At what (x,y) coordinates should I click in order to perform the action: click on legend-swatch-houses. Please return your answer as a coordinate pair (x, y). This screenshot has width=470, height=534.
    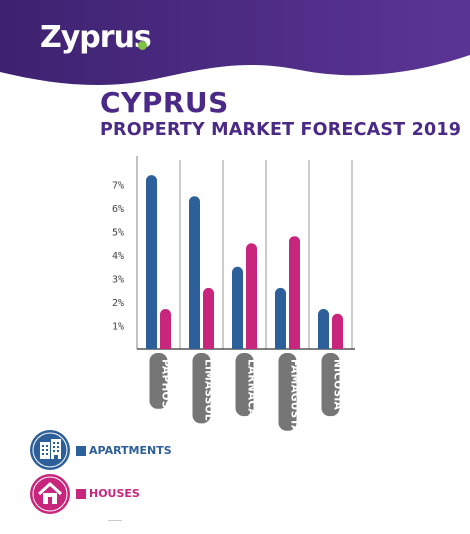
    Looking at the image, I should click on (81, 494).